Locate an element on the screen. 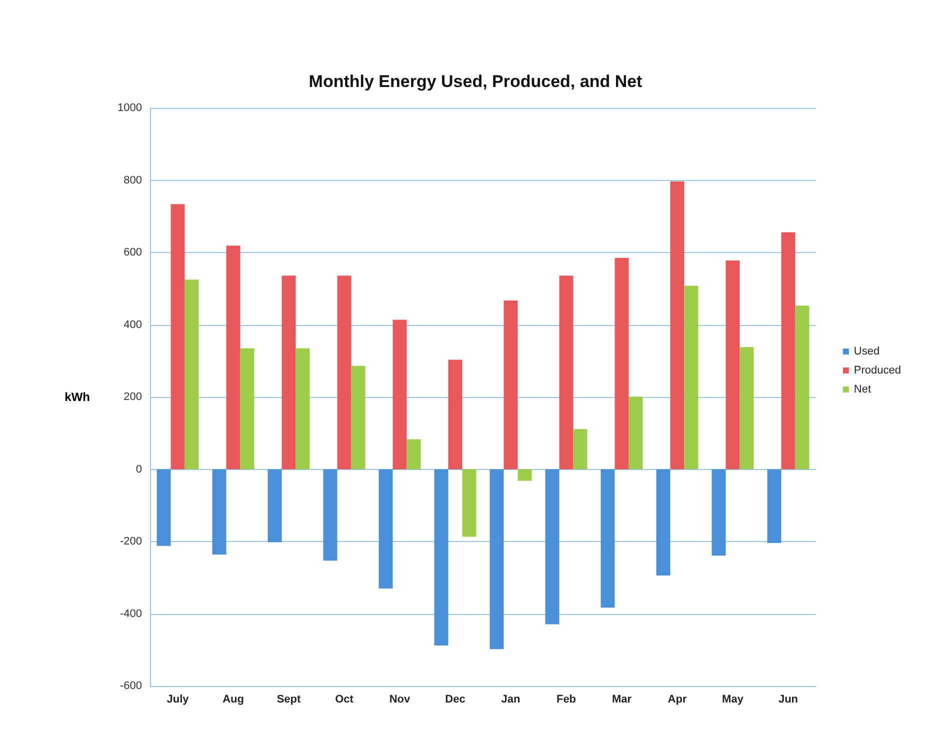 Image resolution: width=951 pixels, height=741 pixels. x-tick-label: Jan is located at coordinates (510, 700).